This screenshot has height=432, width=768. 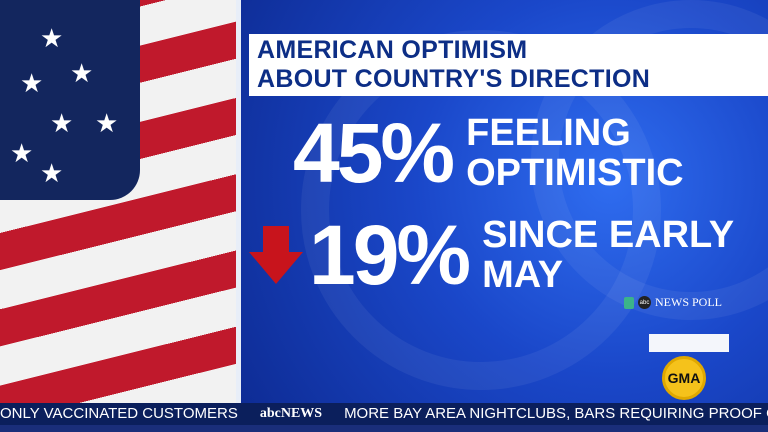 What do you see at coordinates (454, 79) in the screenshot?
I see `title-line-2: ABOUT COUNTRY'S DIRECTION` at bounding box center [454, 79].